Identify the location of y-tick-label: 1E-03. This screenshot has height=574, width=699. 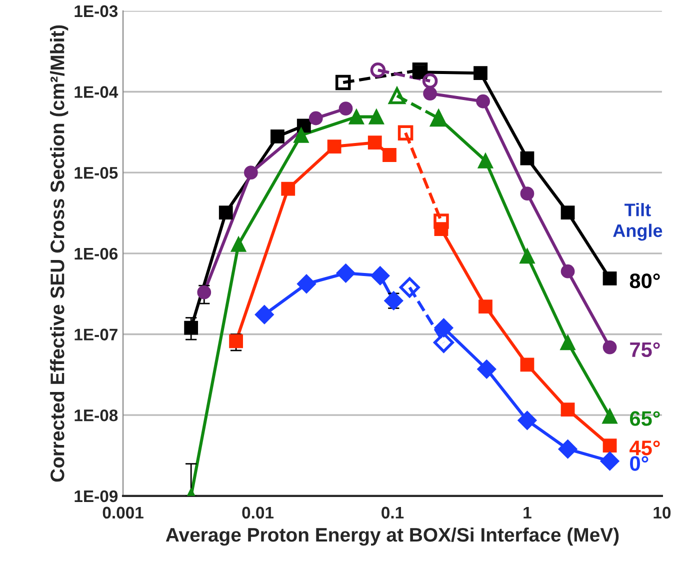
(96, 11).